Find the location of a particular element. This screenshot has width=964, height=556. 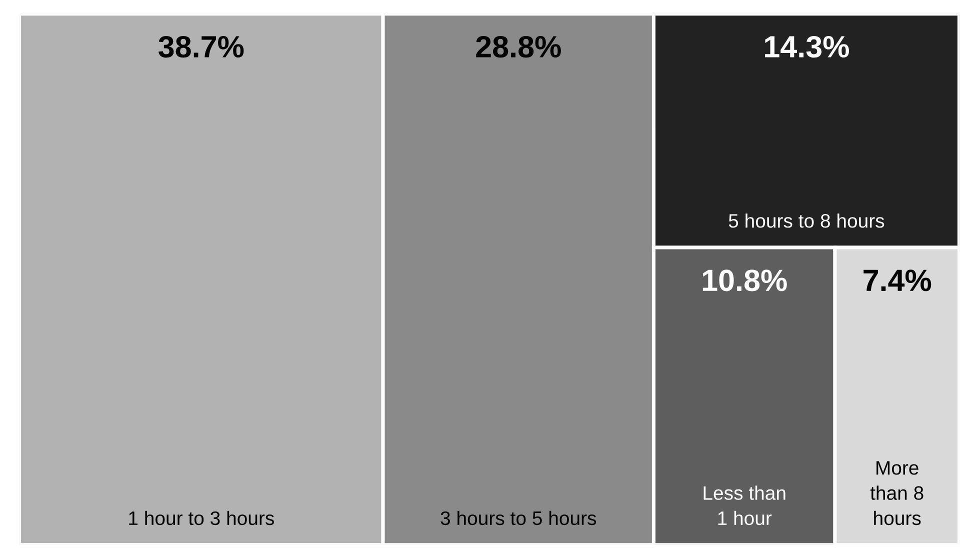

category-label: 1 hour to 3 hours is located at coordinates (201, 518).